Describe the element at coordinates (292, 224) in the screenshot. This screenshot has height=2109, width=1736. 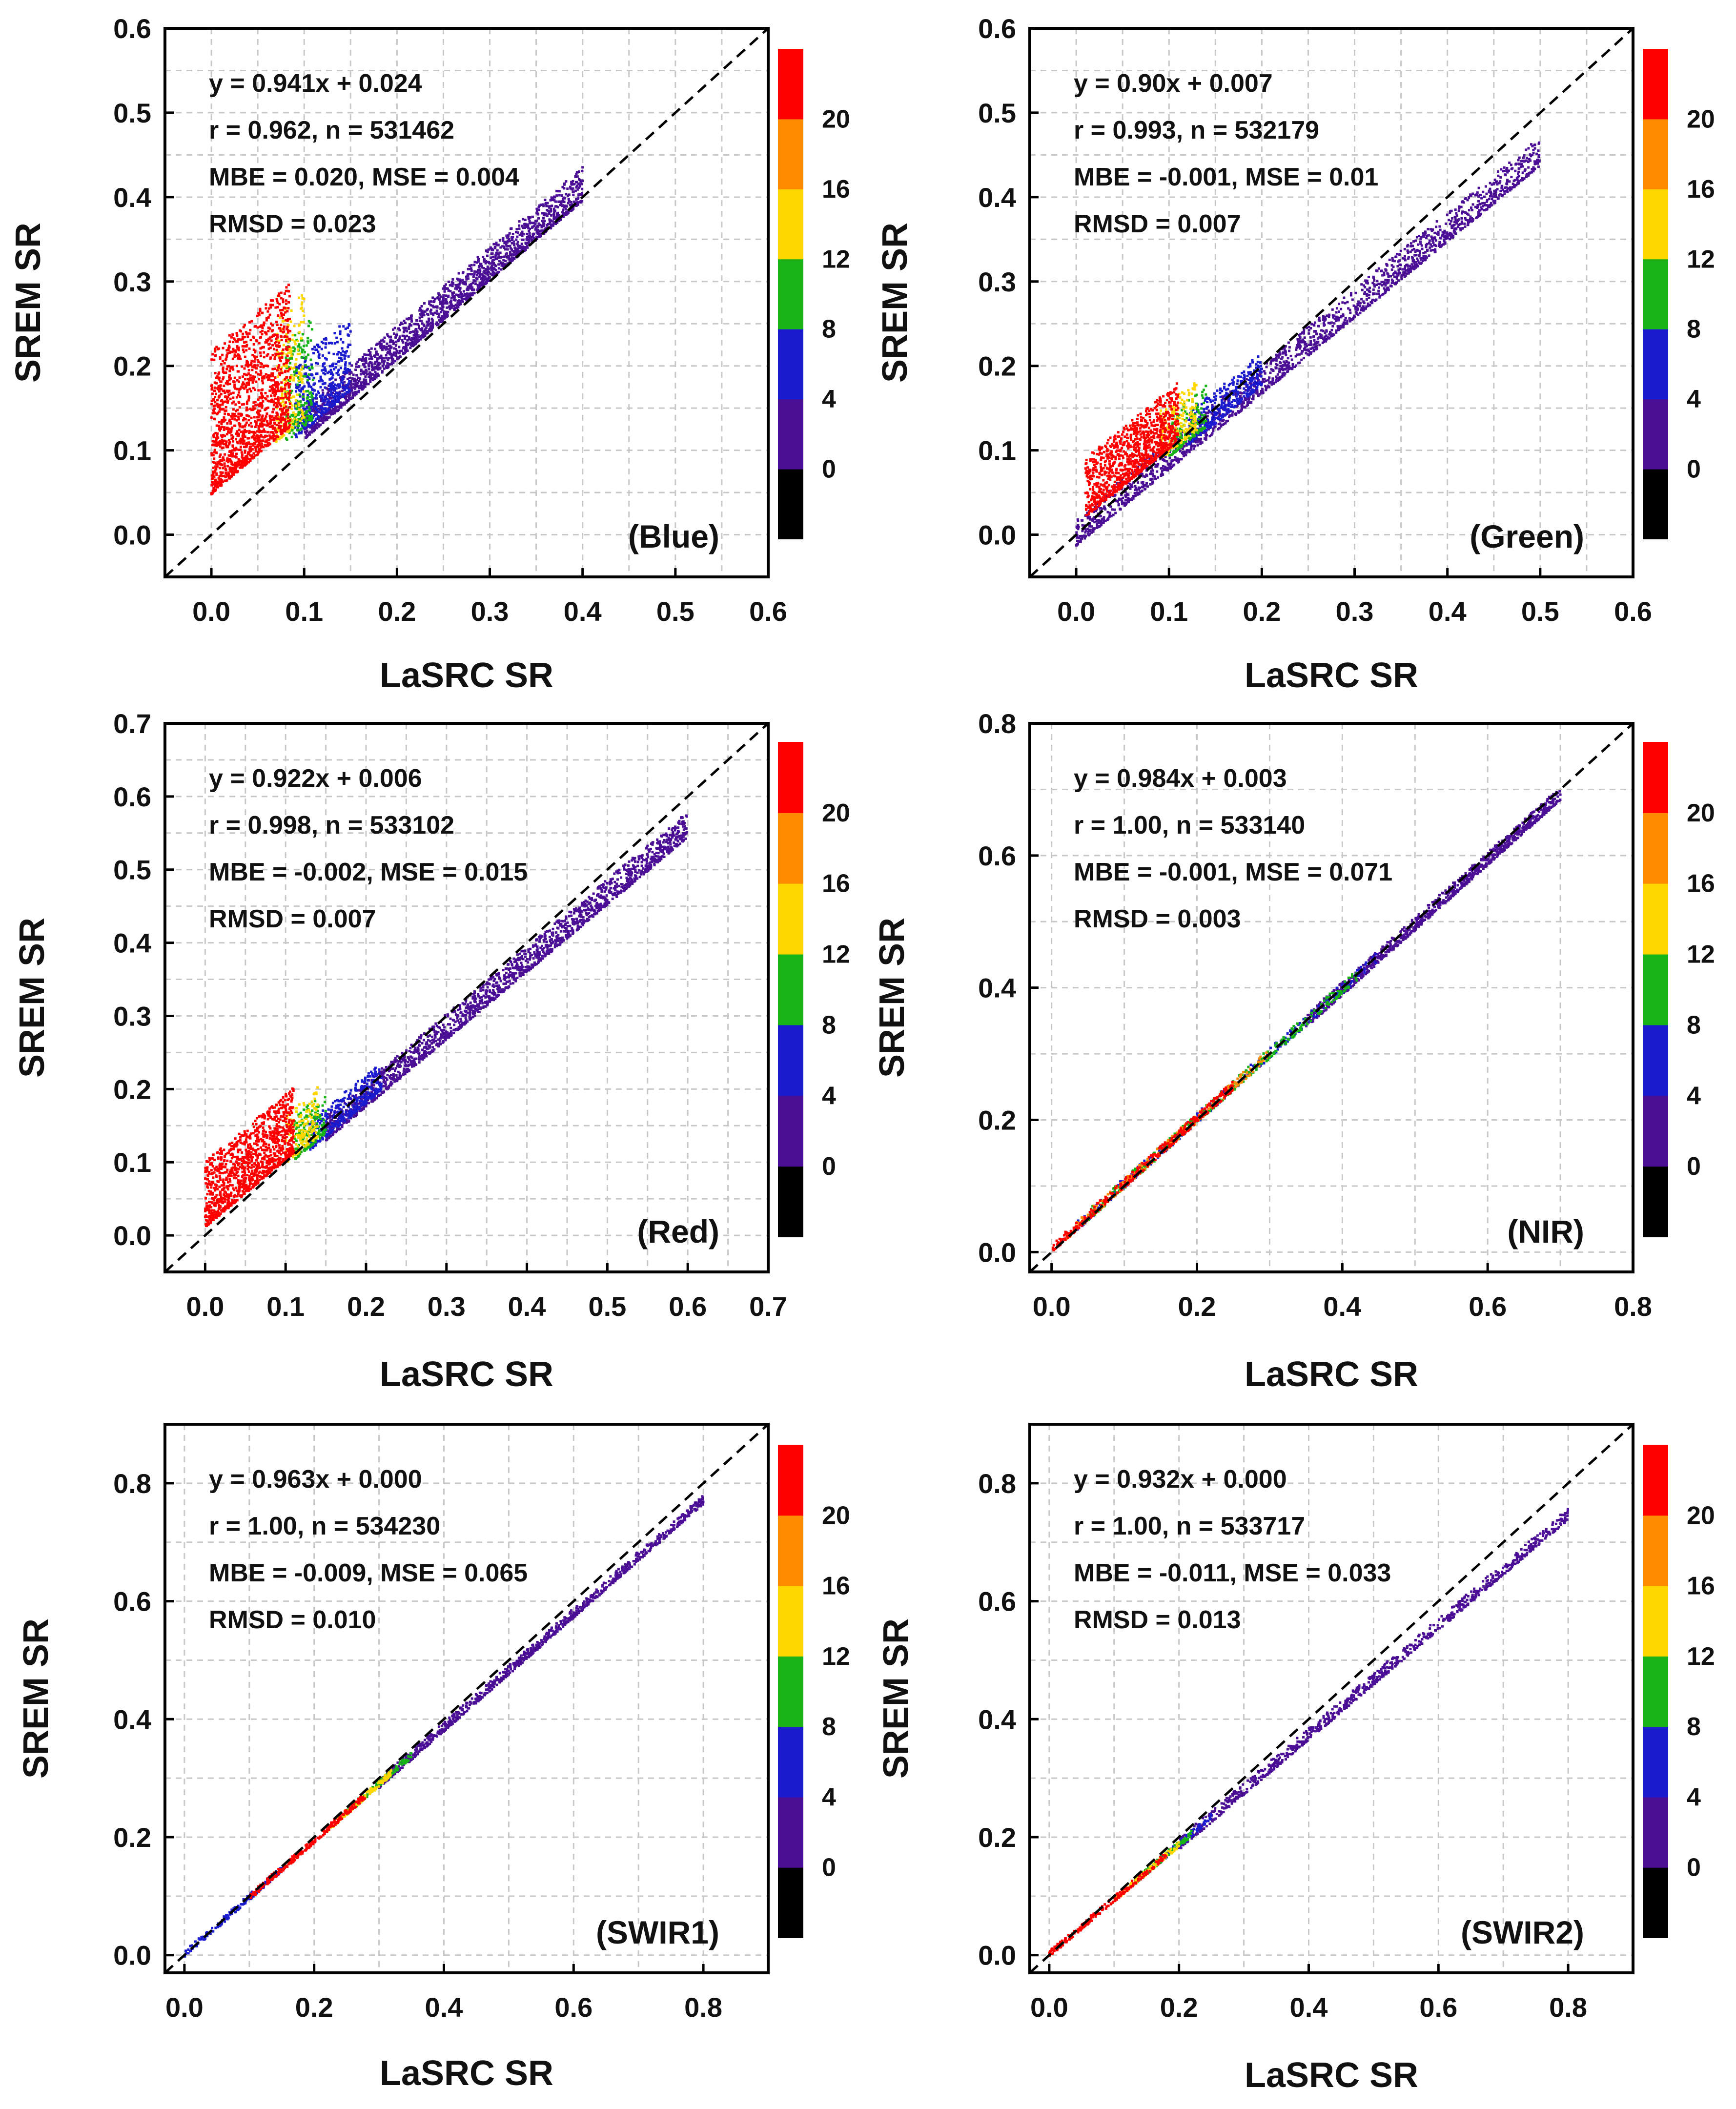
I see `stats-line: RMSD = 0.023` at that location.